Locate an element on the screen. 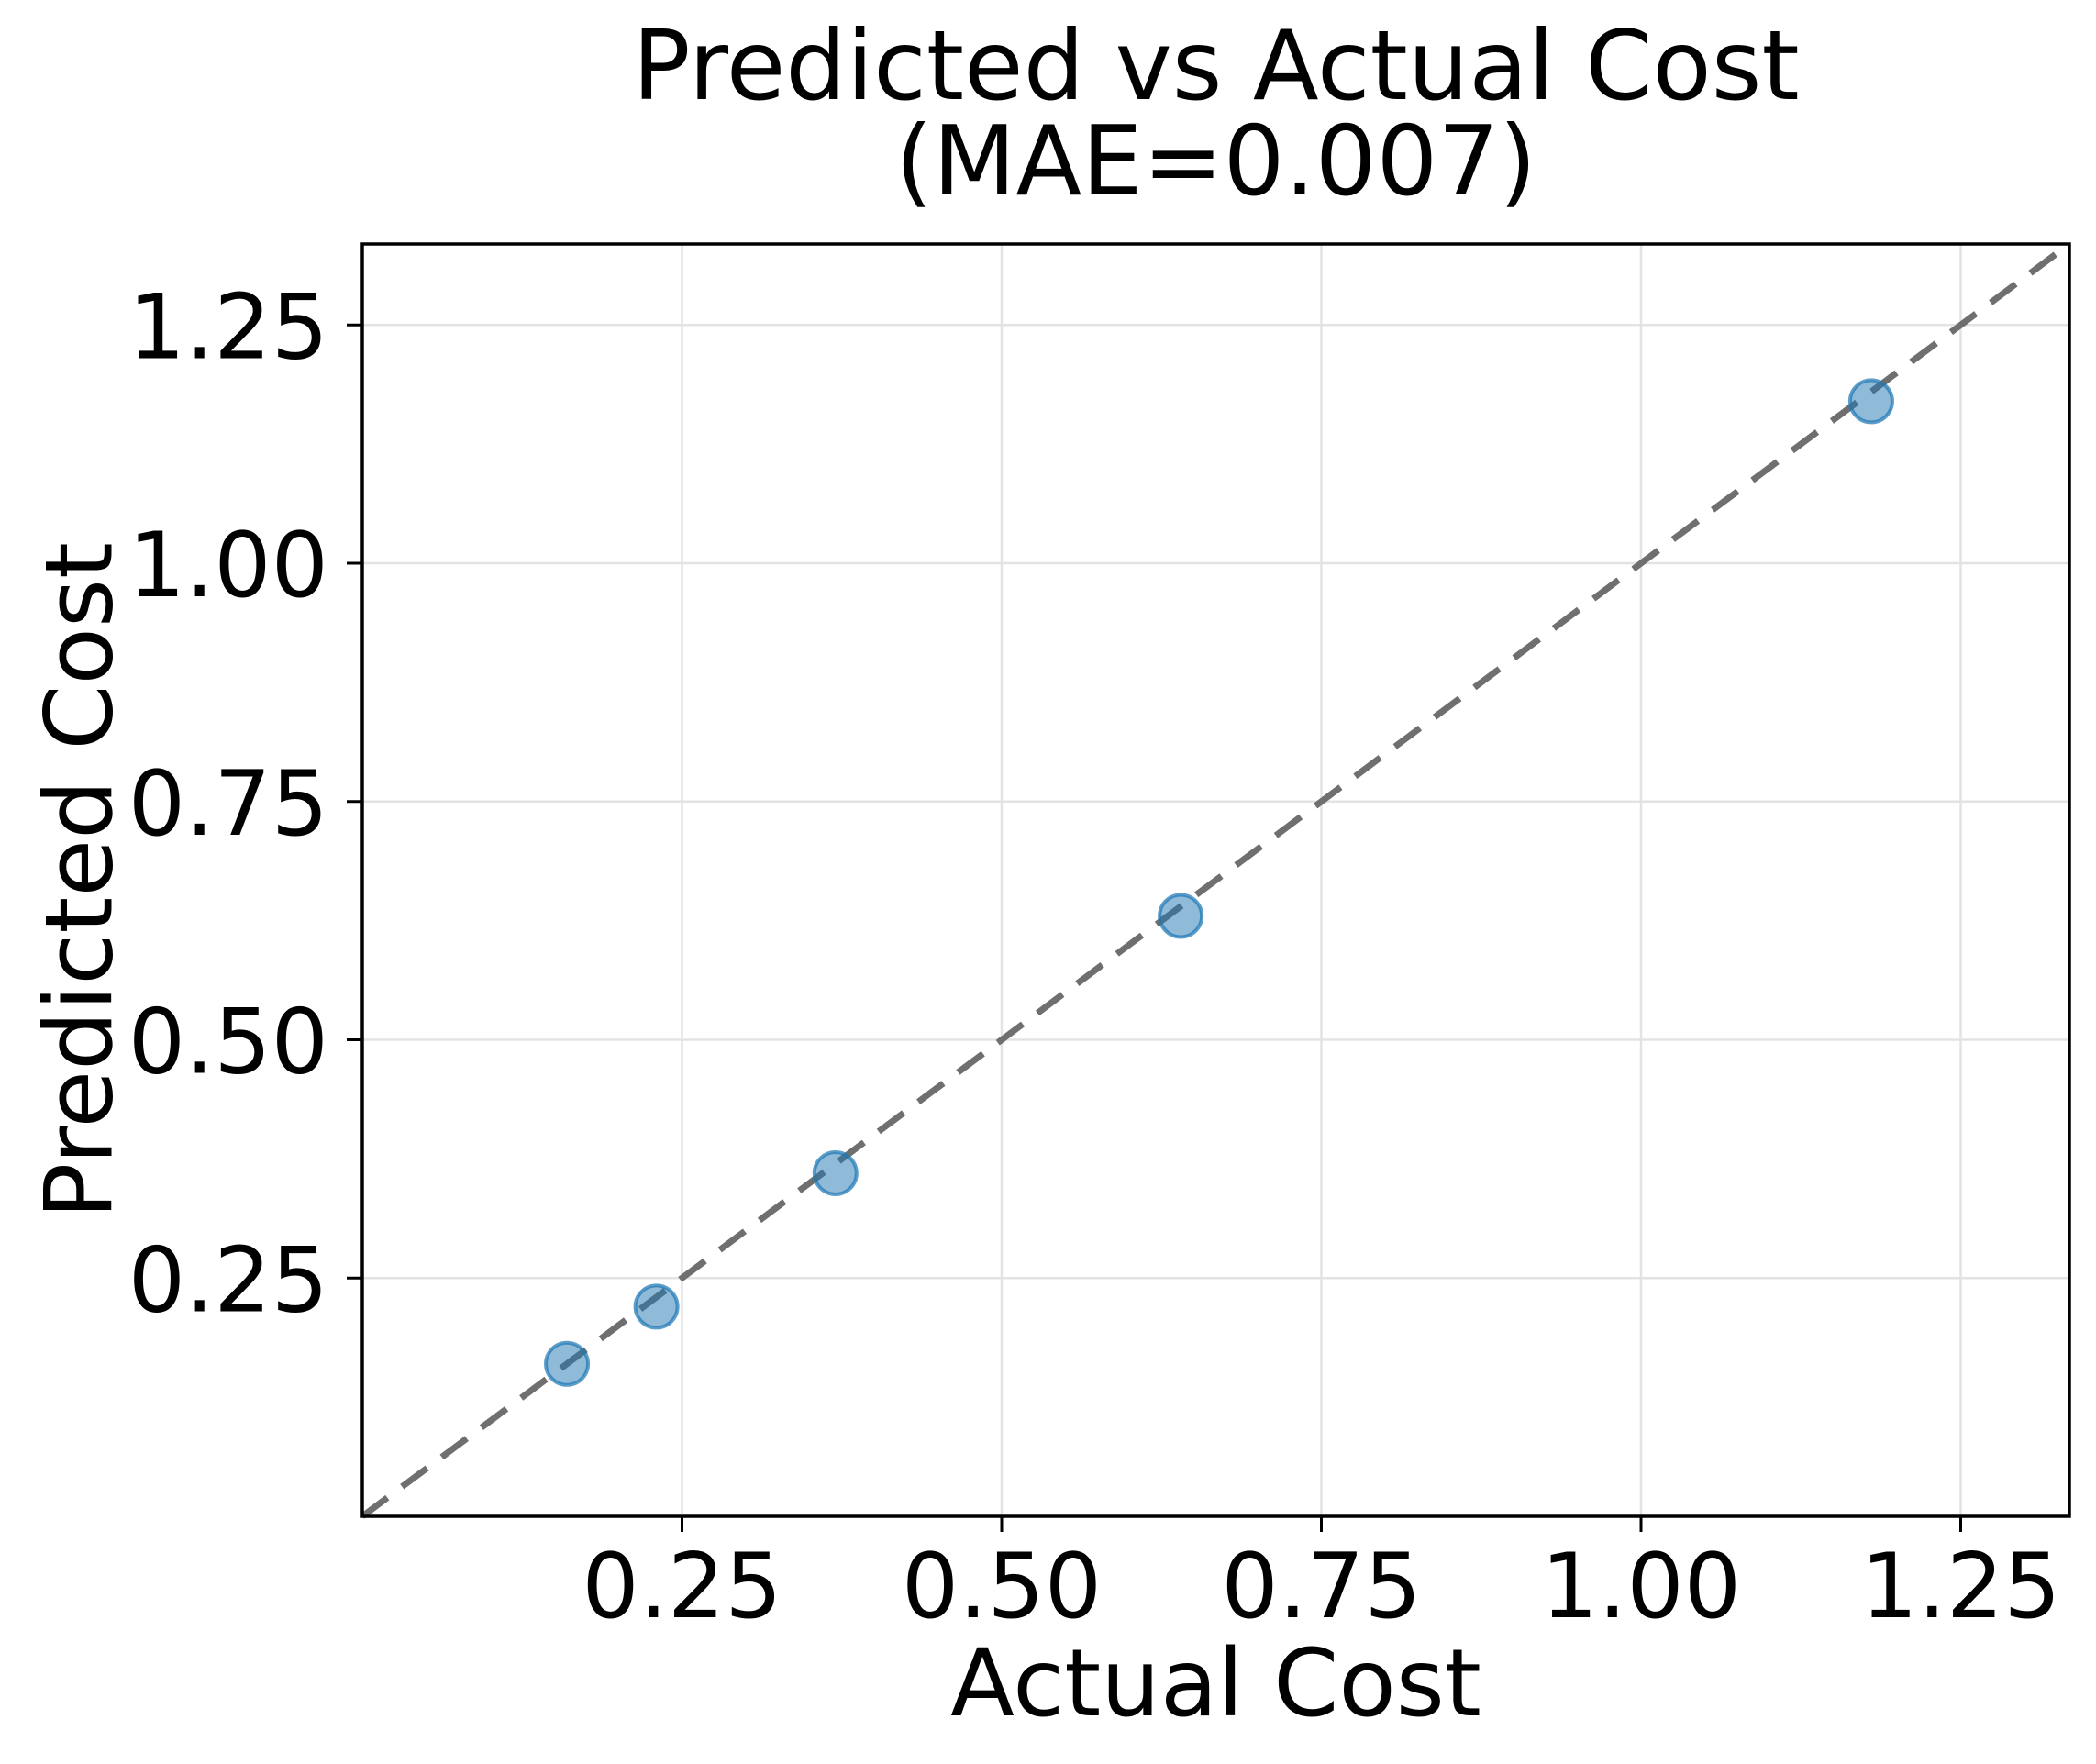 Image resolution: width=2096 pixels, height=1764 pixels. x-tick-label: 0.75 is located at coordinates (1321, 1587).